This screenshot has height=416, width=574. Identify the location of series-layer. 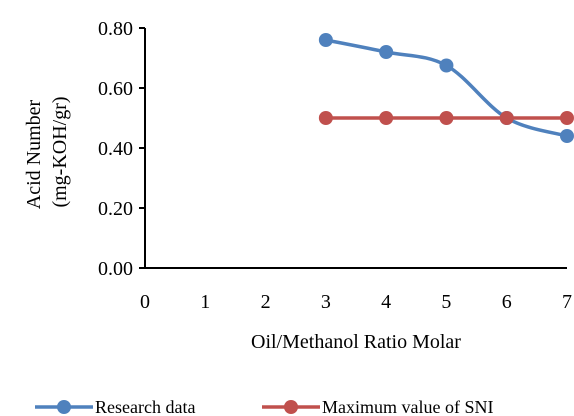
(446, 88).